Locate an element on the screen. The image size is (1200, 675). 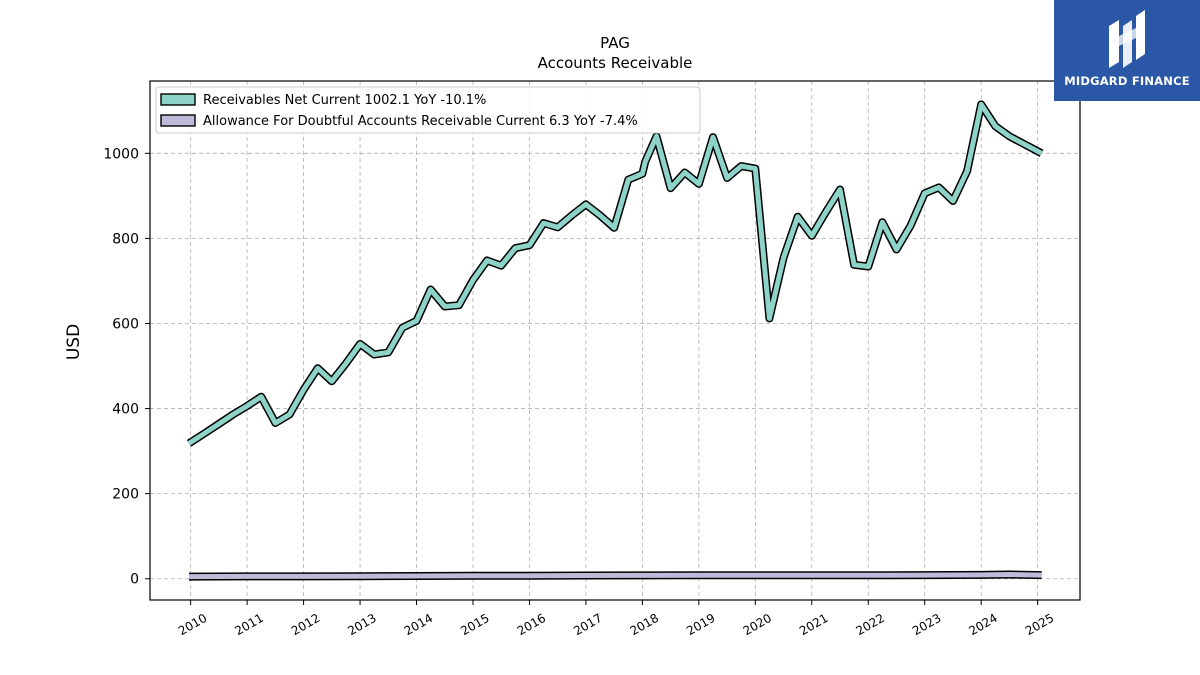
brand-name: MIDGARD FINANCE is located at coordinates (1127, 81).